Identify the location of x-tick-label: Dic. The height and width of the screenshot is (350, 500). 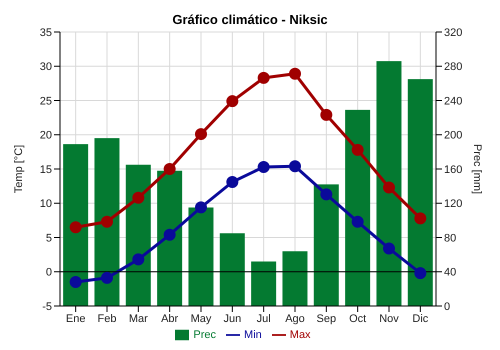
(420, 318).